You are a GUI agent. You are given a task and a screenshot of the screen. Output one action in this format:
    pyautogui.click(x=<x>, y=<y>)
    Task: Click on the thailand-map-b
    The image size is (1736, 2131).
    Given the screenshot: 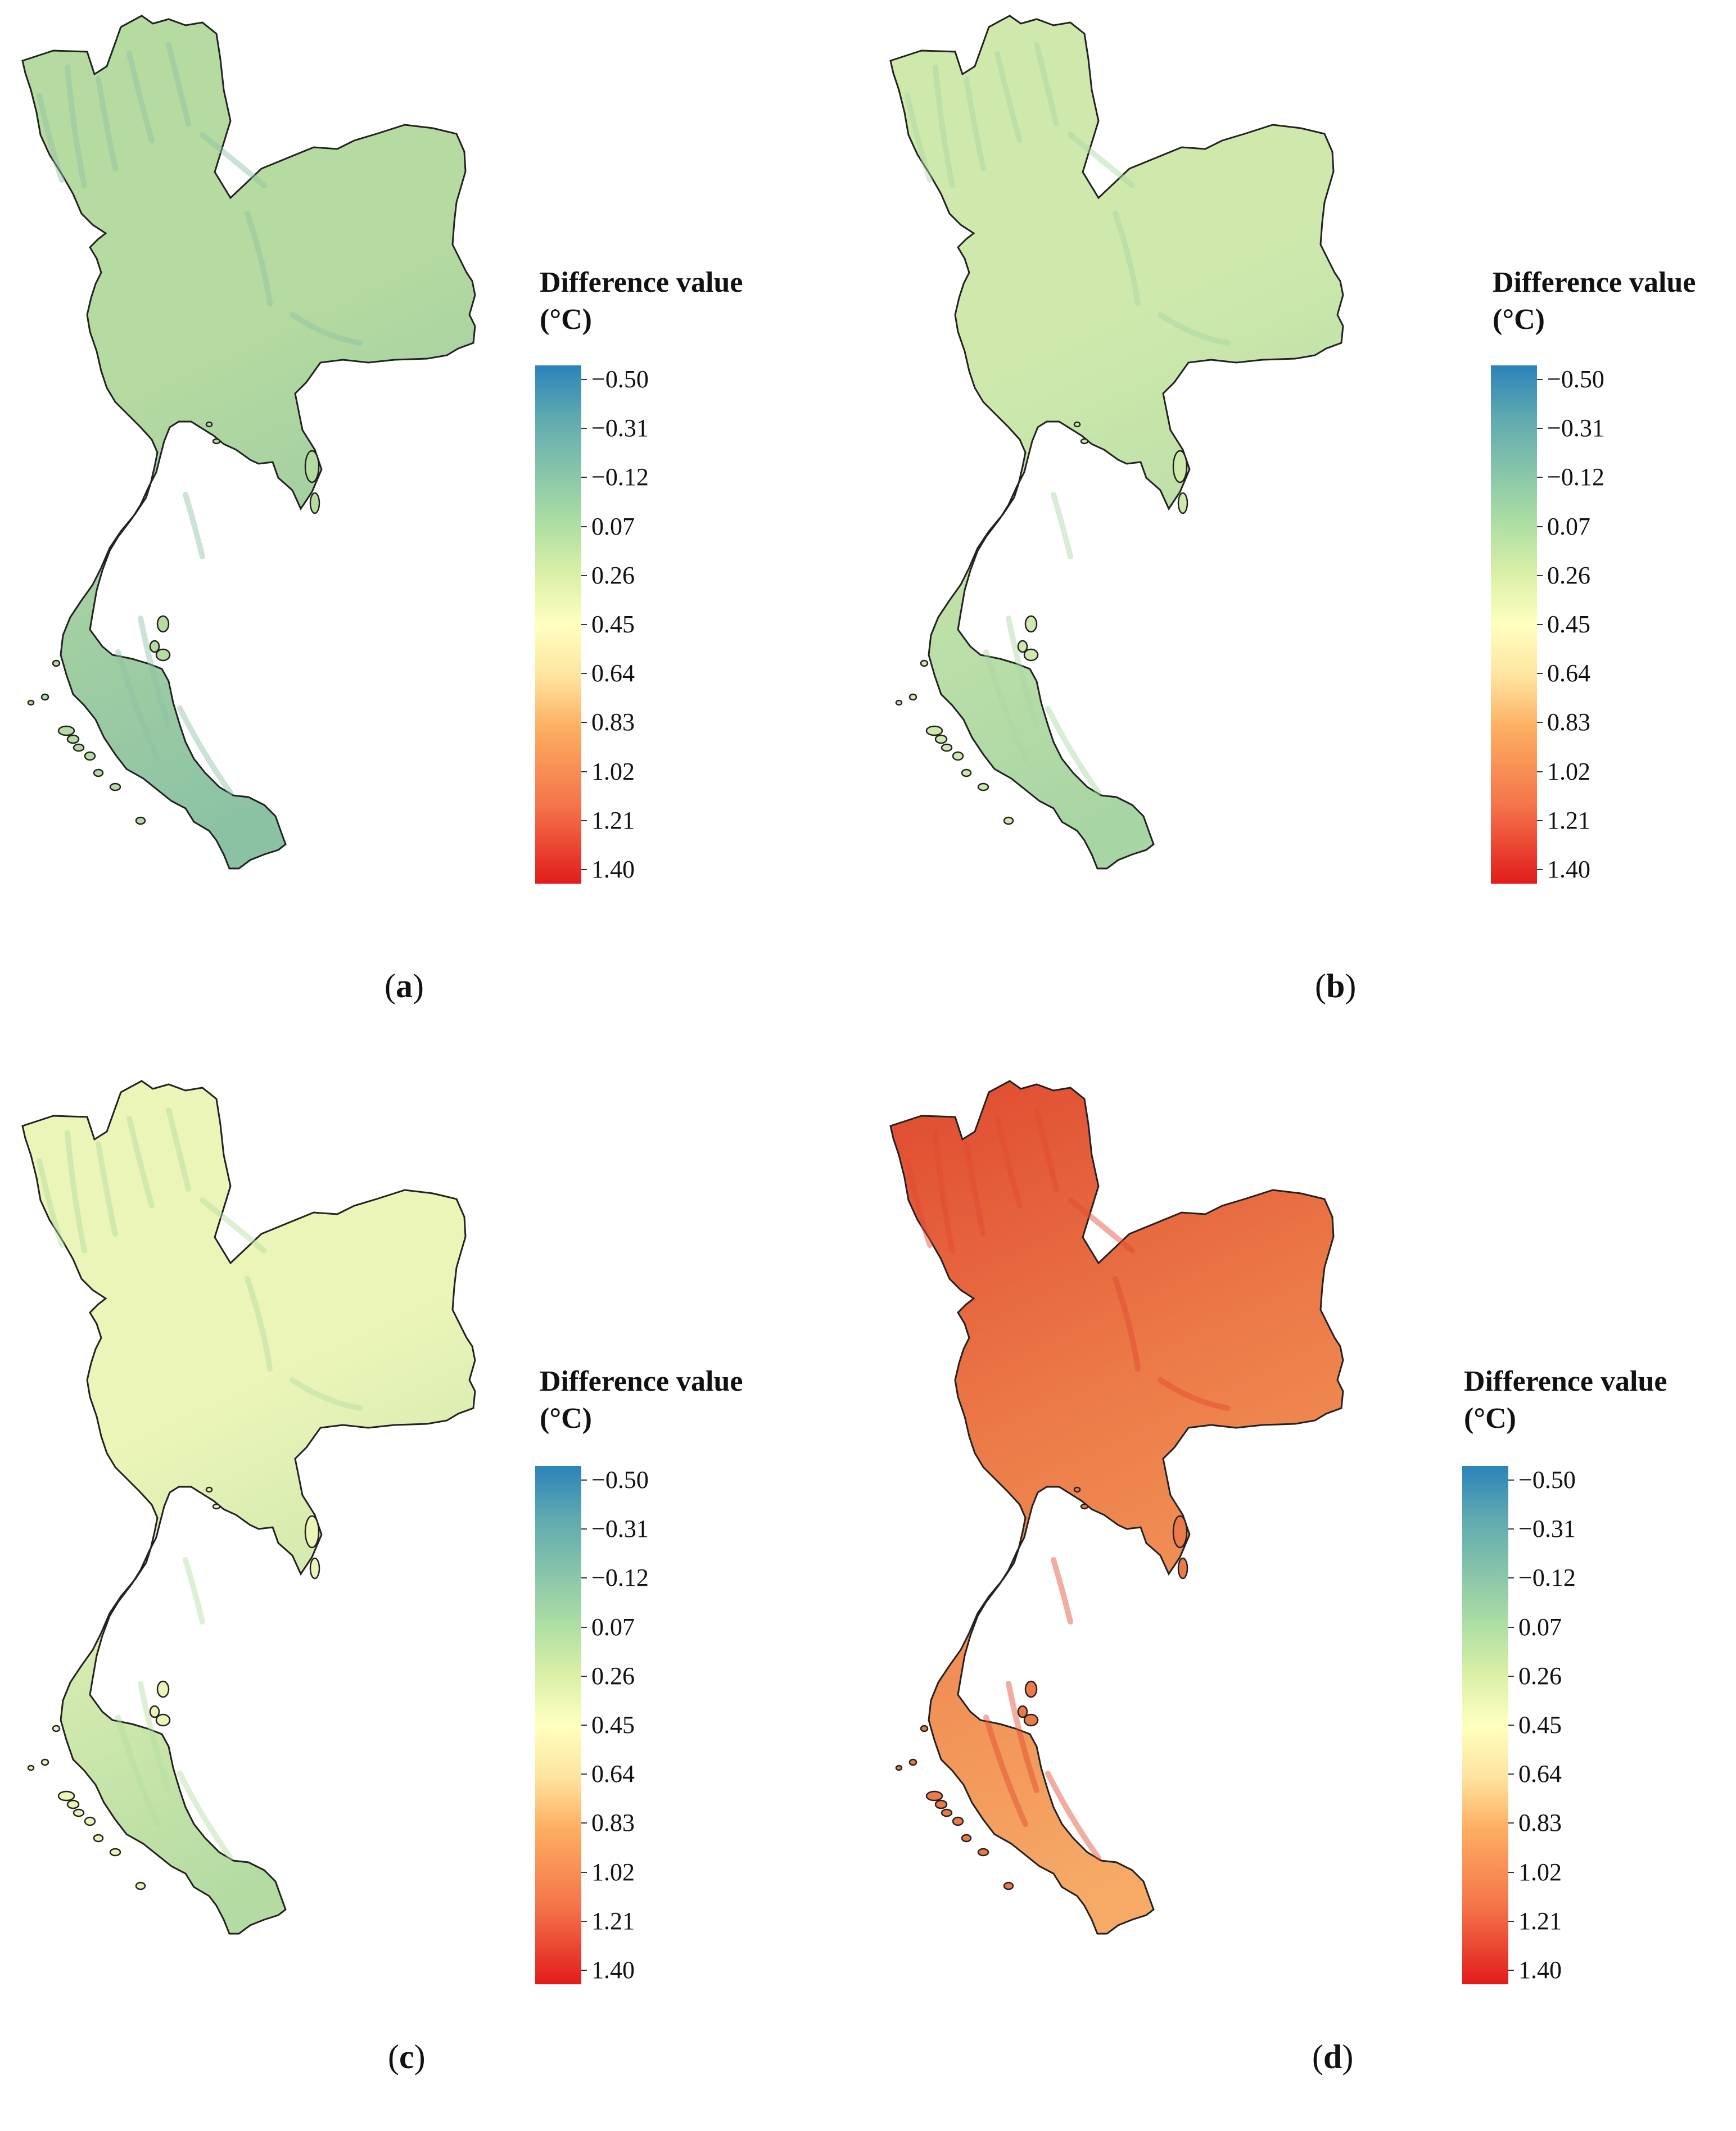 What is the action you would take?
    pyautogui.click(x=1116, y=443)
    